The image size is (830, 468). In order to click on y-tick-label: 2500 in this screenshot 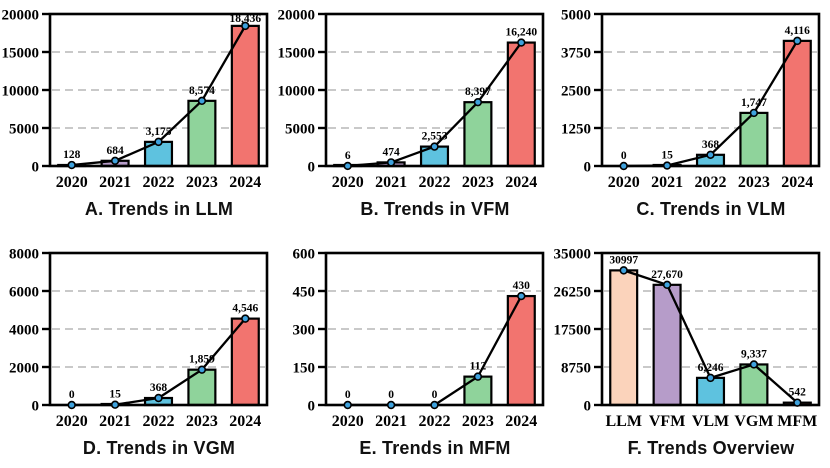, I will do `click(576, 92)`.